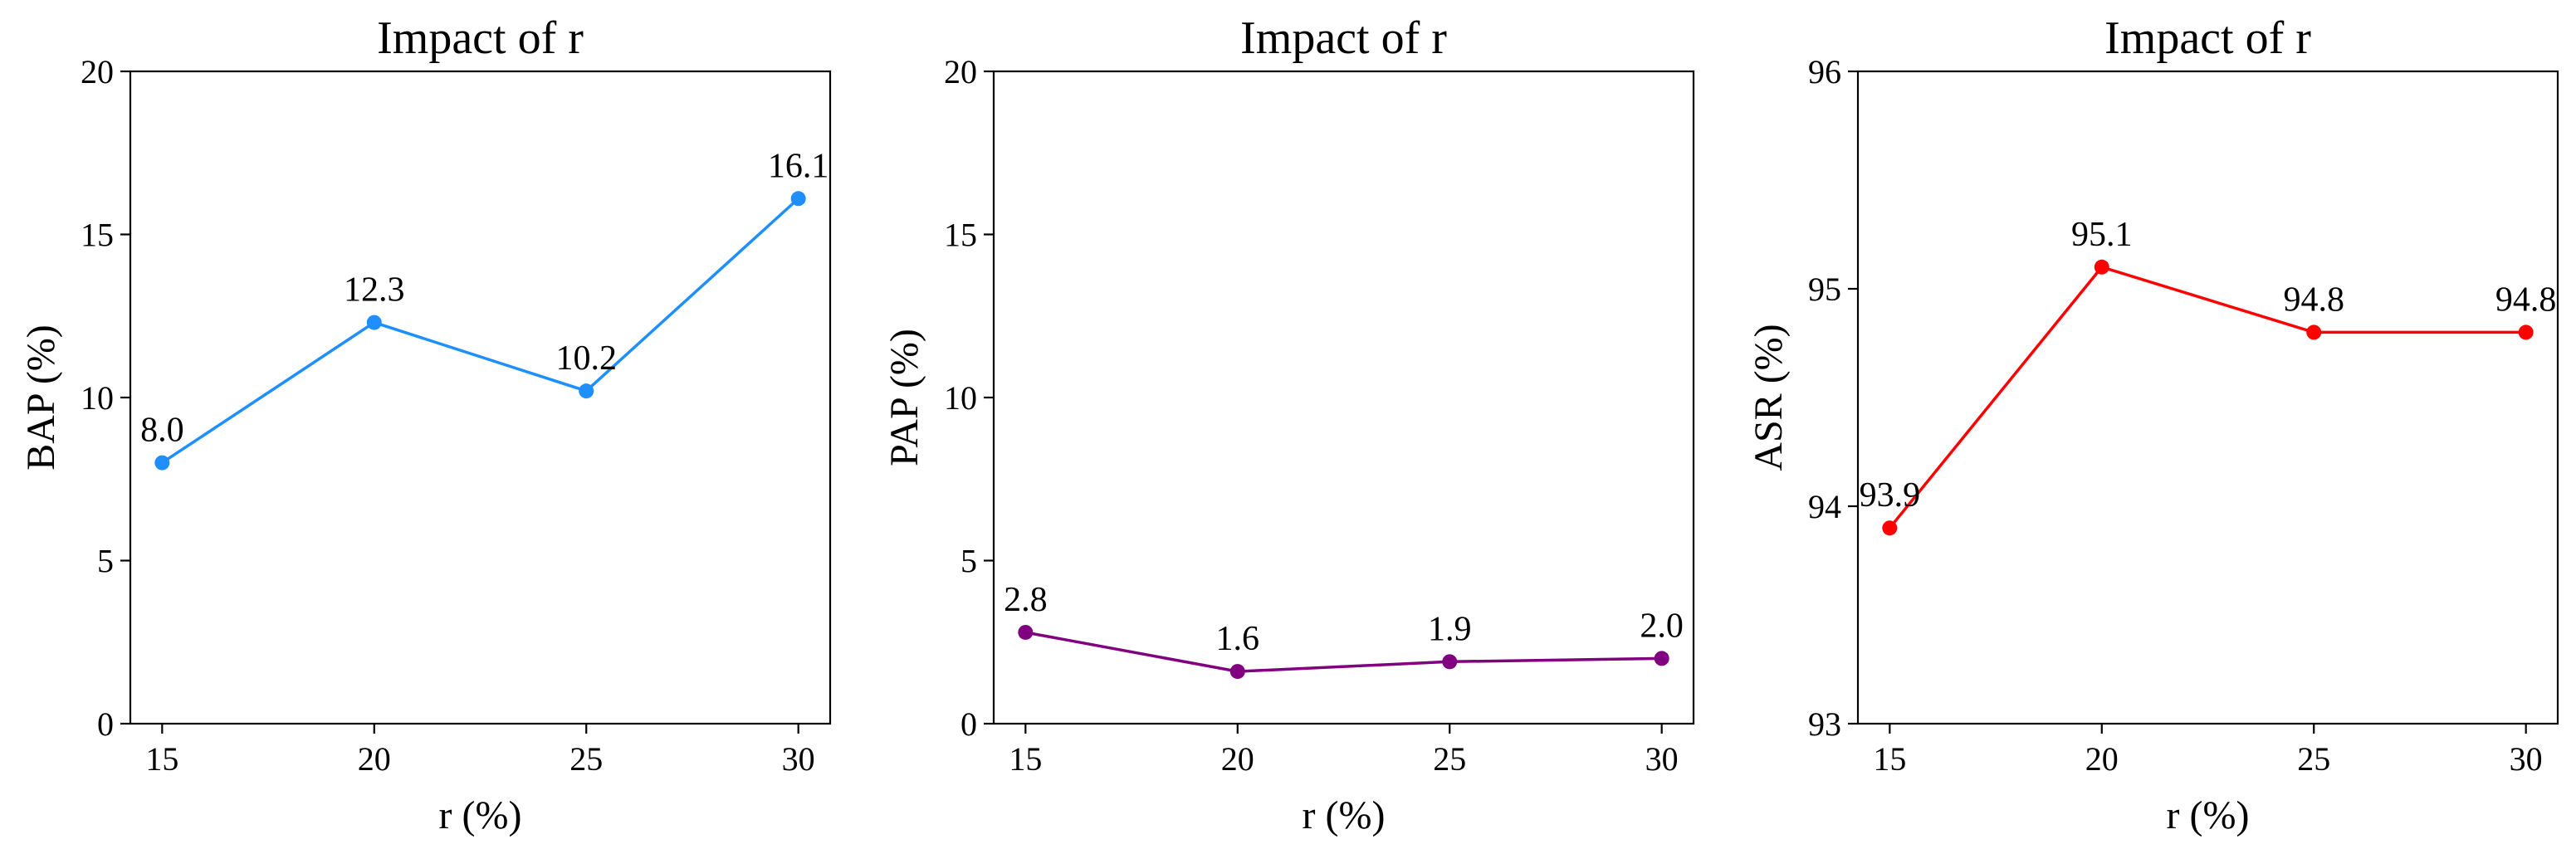  I want to click on y-tick-label: 96, so click(1824, 71).